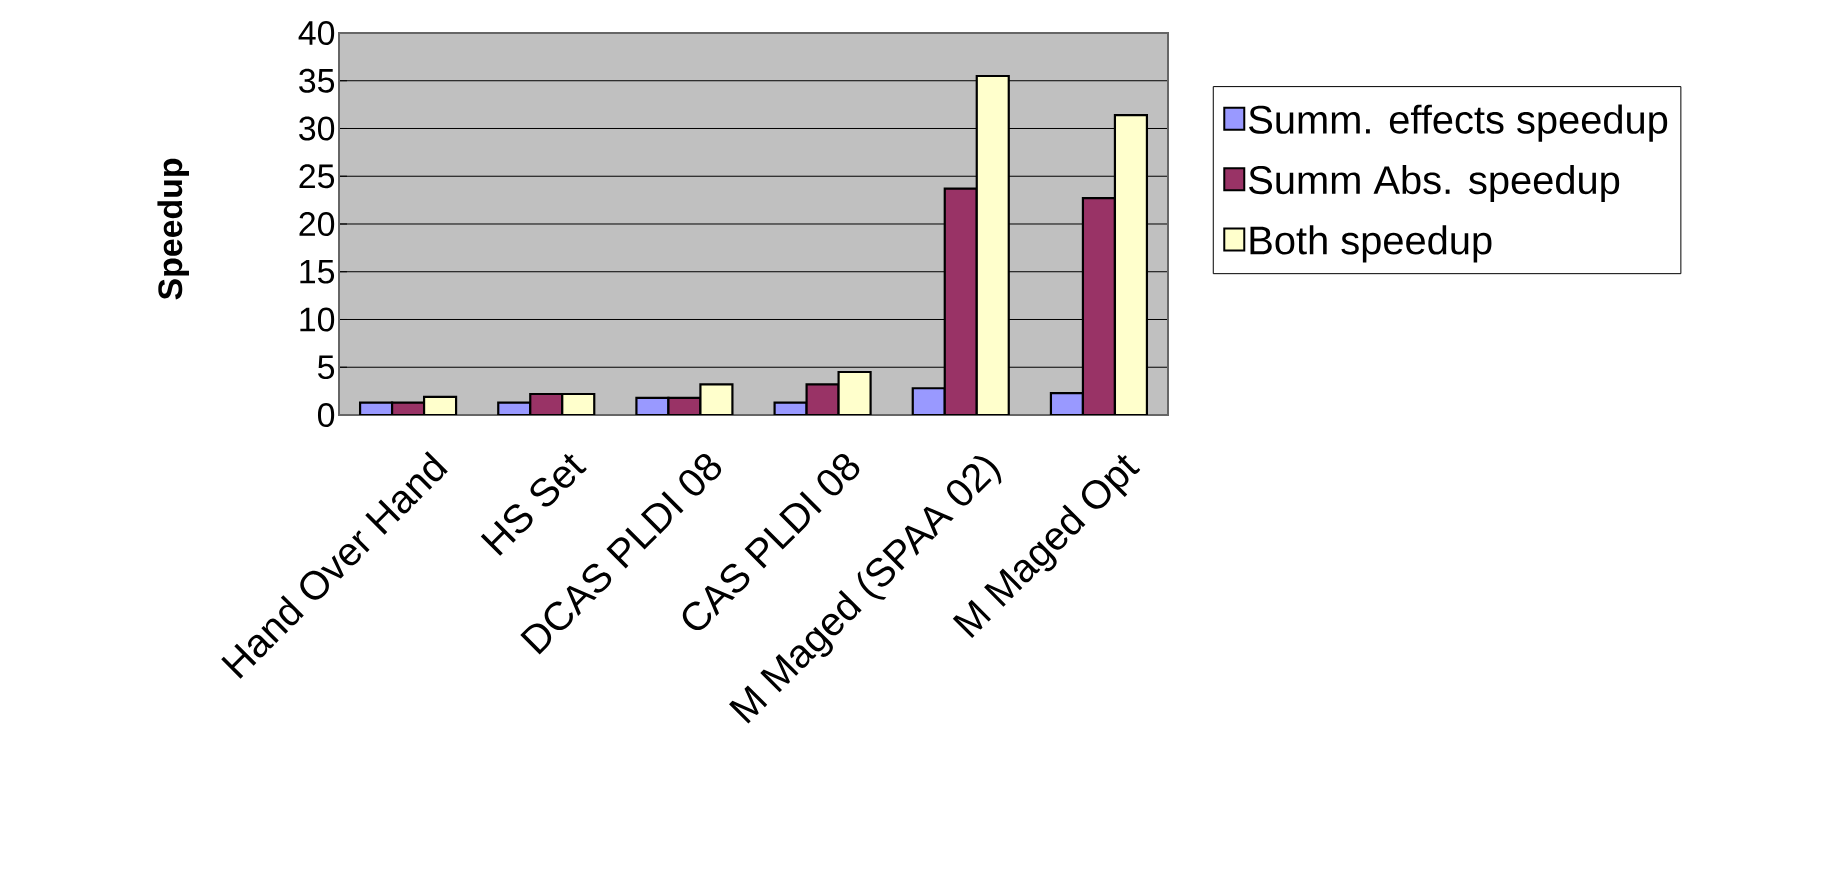  What do you see at coordinates (317, 128) in the screenshot?
I see `y-tick-label: 30` at bounding box center [317, 128].